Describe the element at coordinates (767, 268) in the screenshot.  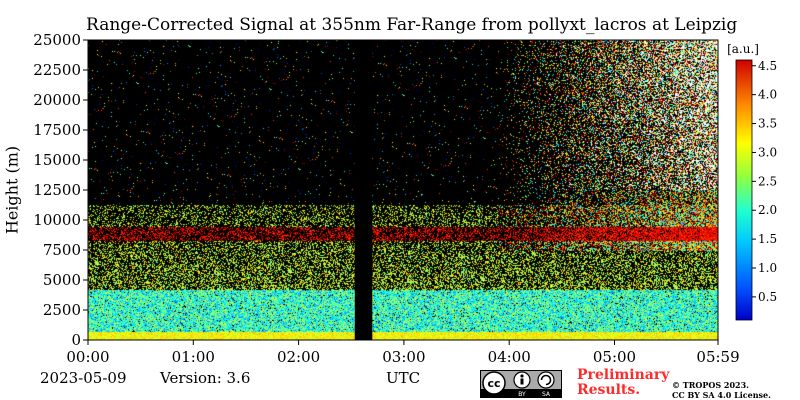
I see `colorbar-tick-label: 1.0` at that location.